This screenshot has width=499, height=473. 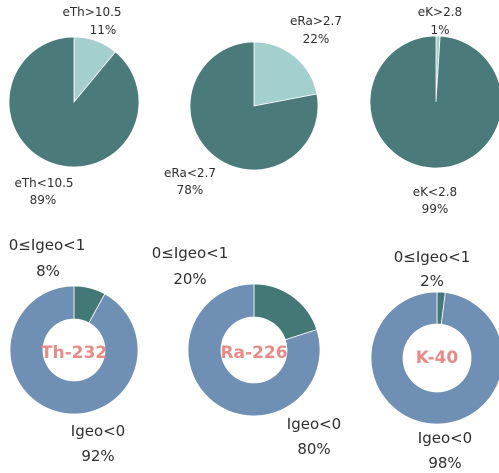 What do you see at coordinates (43, 183) in the screenshot?
I see `slice-label-eth-low: eTh<10.5` at bounding box center [43, 183].